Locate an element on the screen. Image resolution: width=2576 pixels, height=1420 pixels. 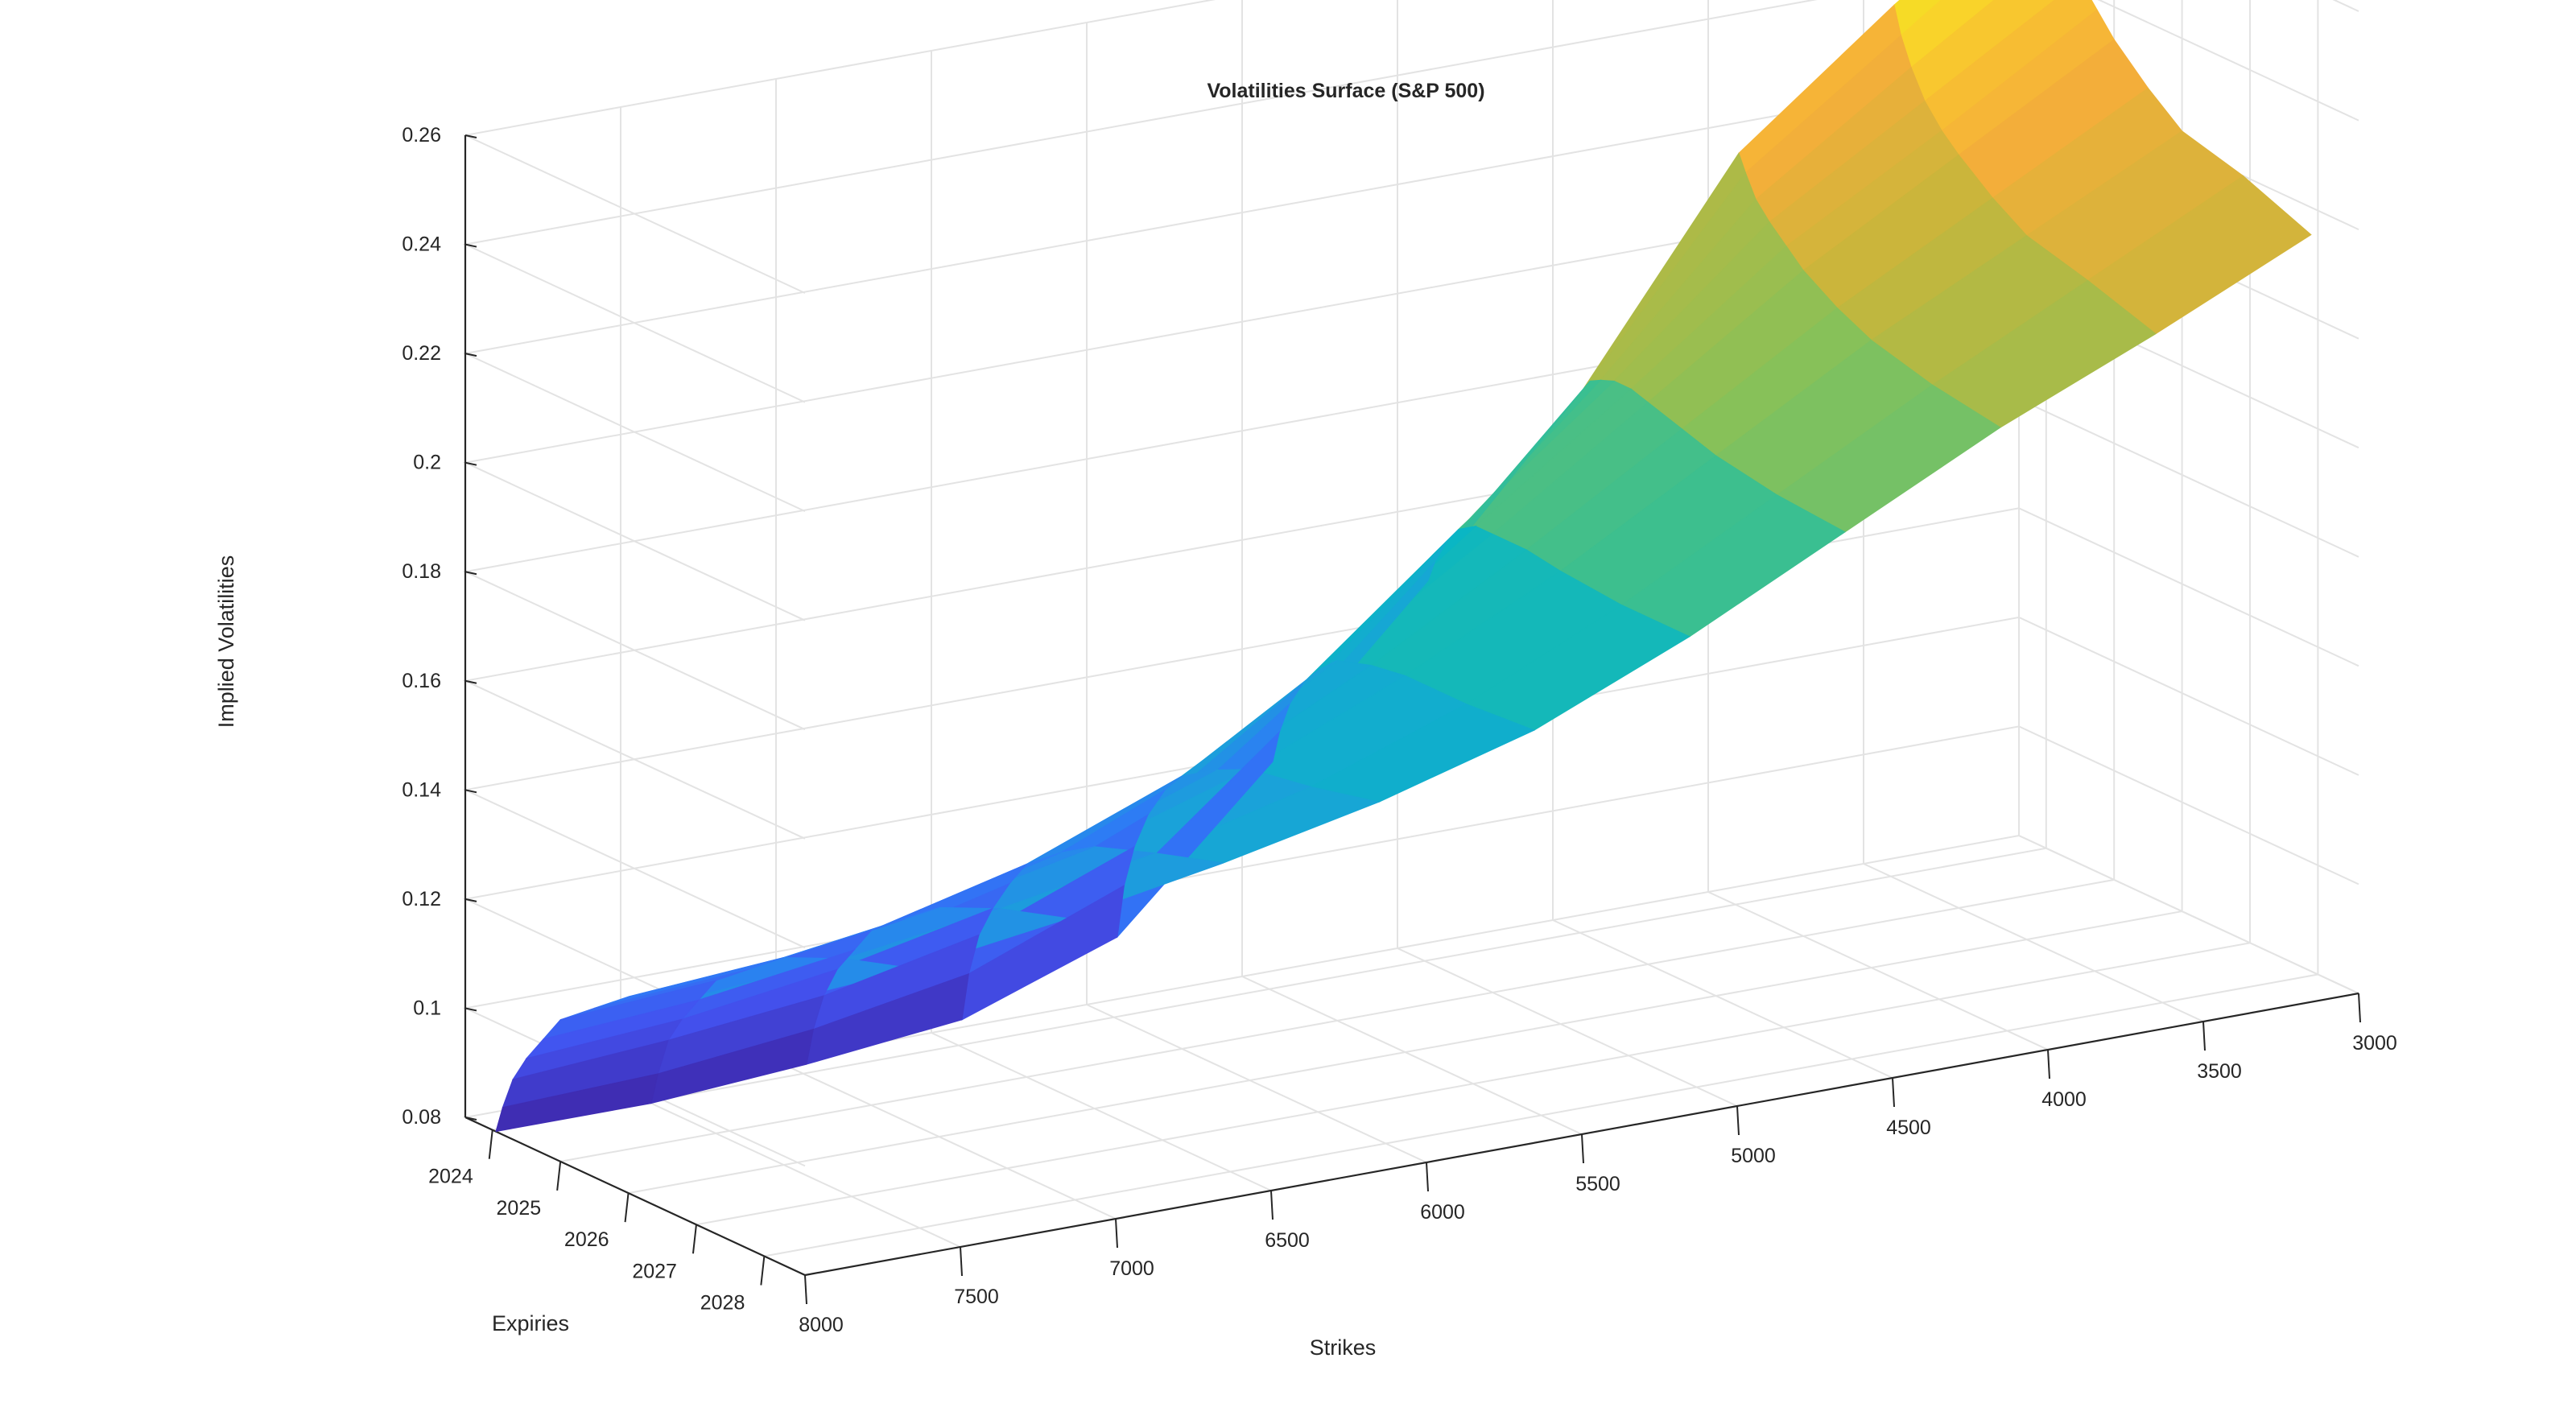
x-tick-label: 4000 is located at coordinates (2064, 1099).